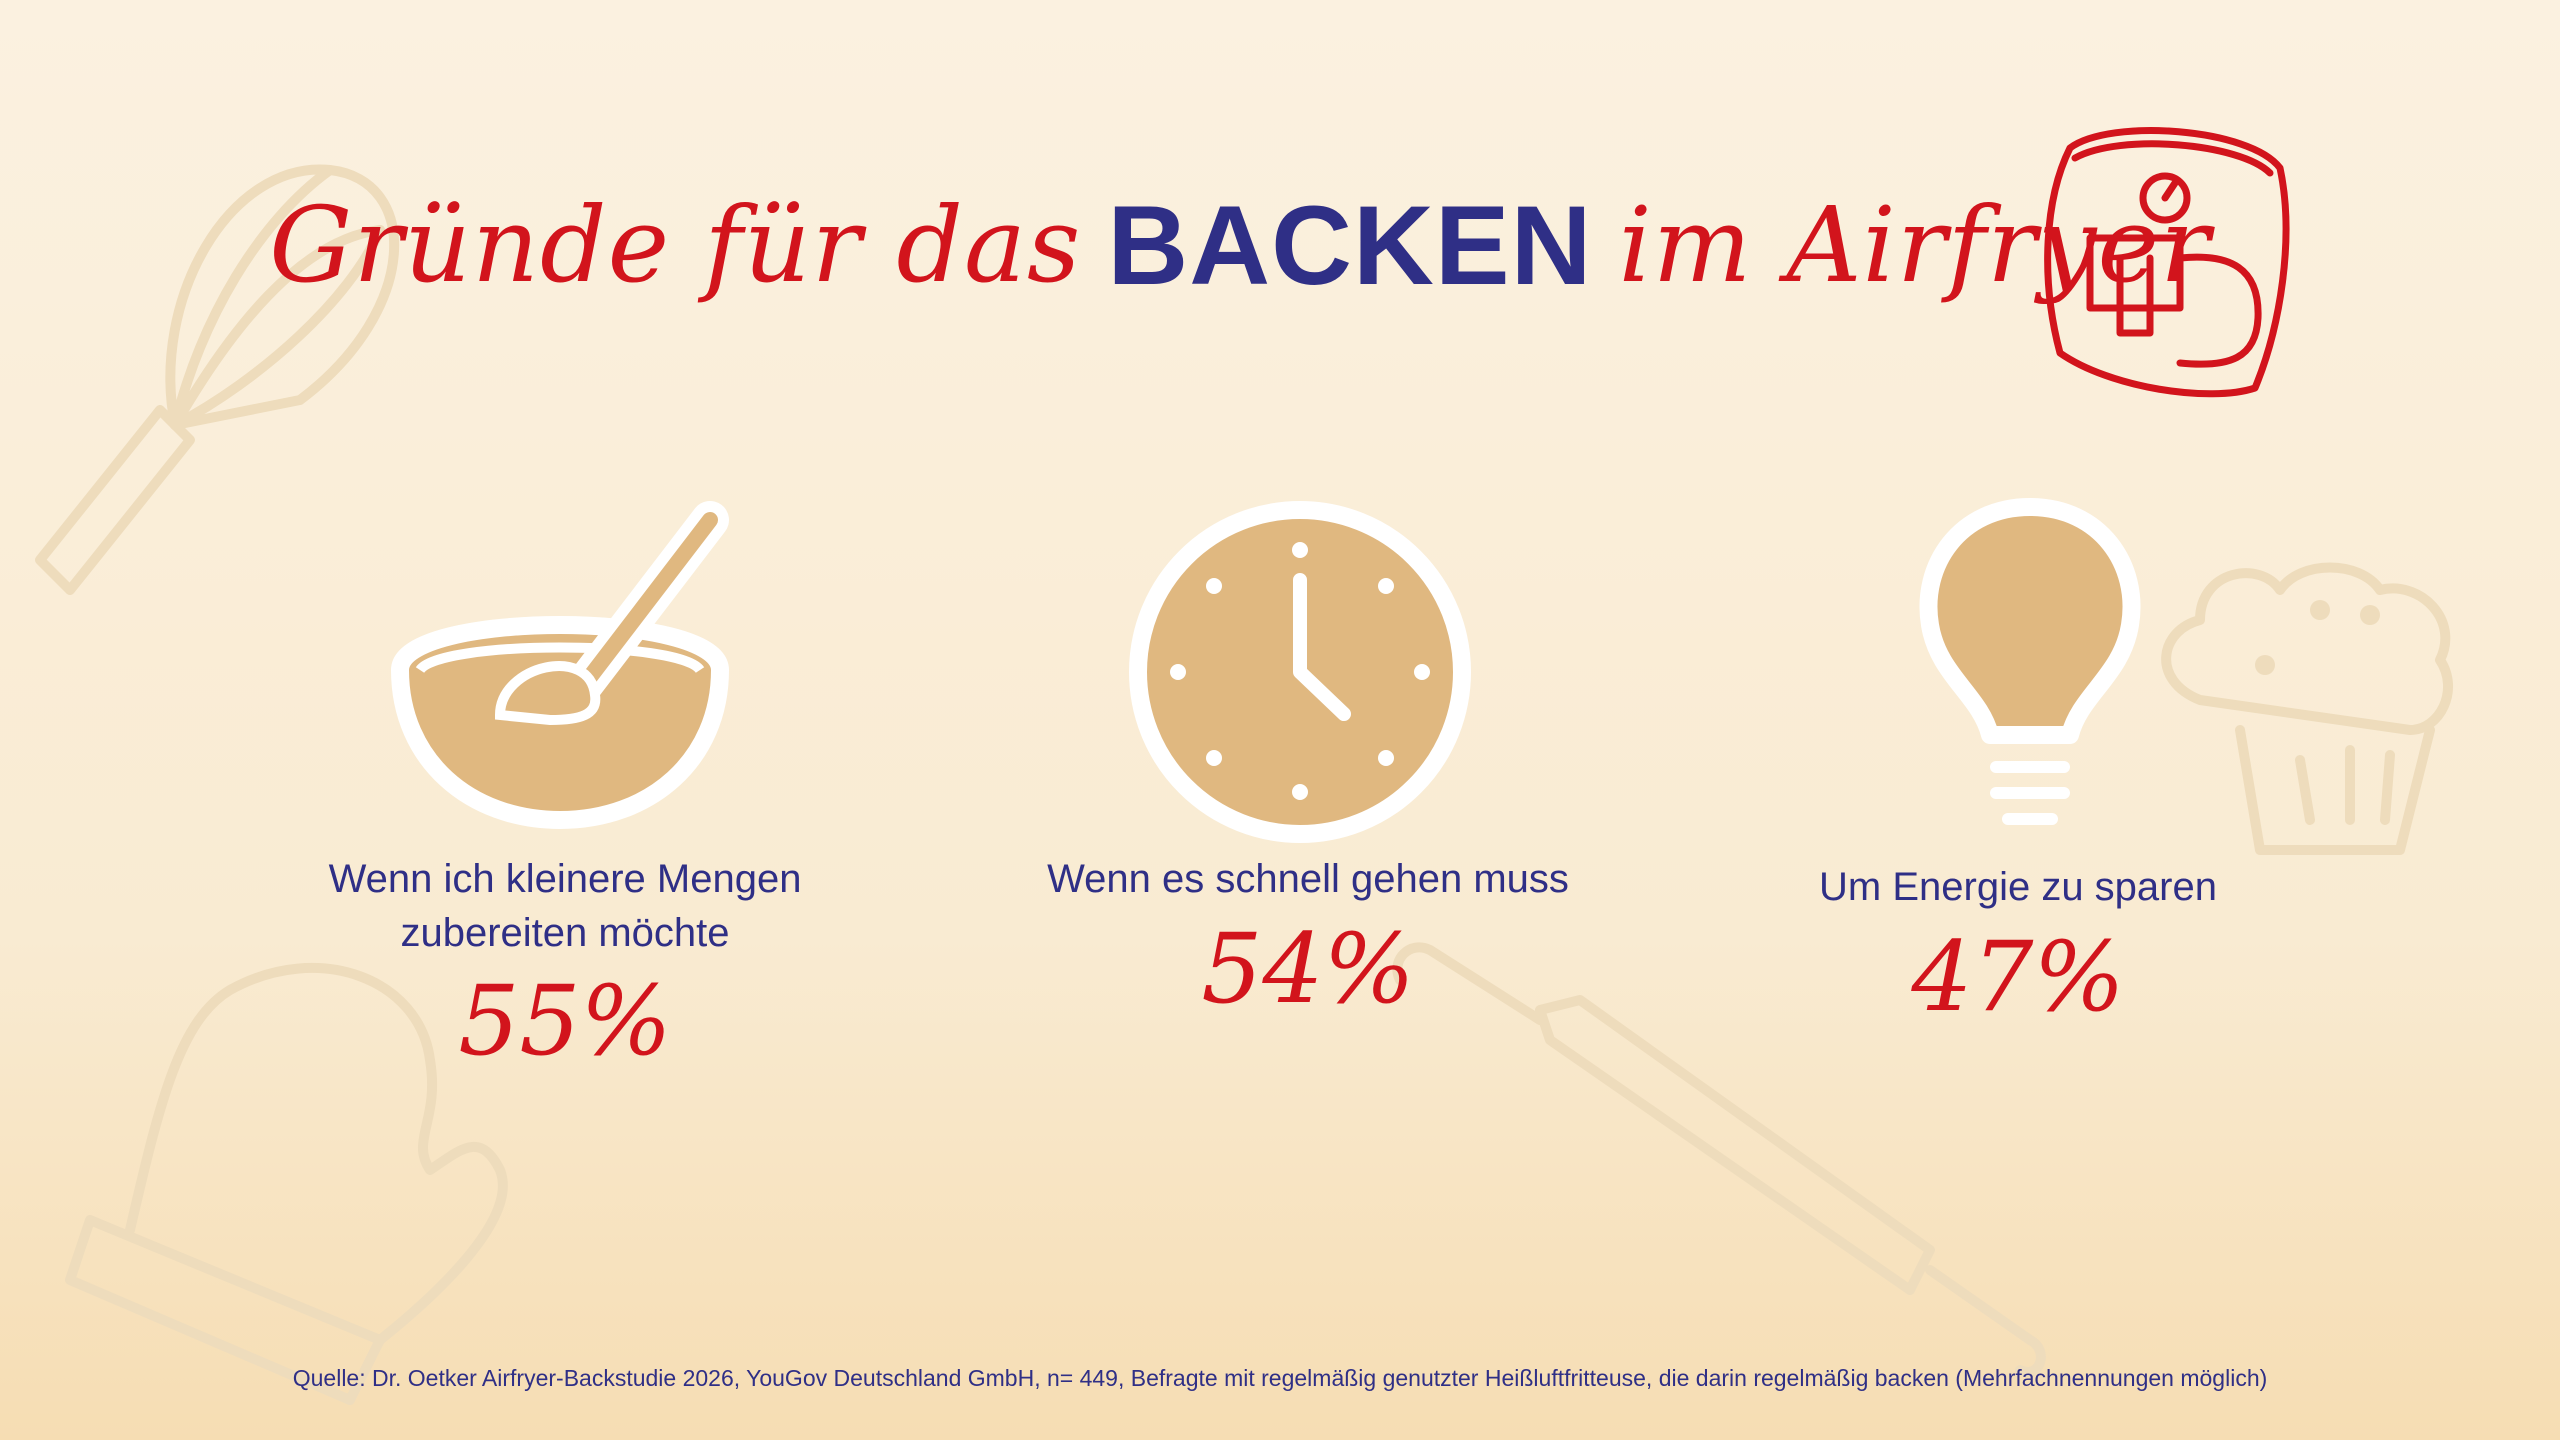  I want to click on mixing-bowl-icon, so click(560, 665).